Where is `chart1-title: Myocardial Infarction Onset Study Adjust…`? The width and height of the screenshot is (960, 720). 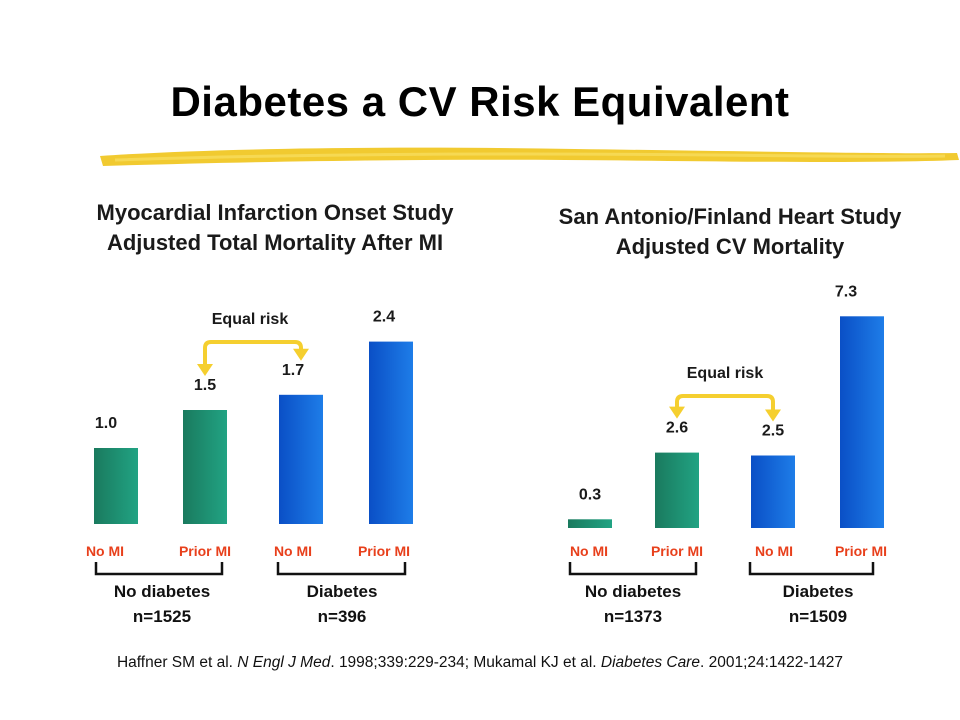 chart1-title: Myocardial Infarction Onset Study Adjust… is located at coordinates (275, 228).